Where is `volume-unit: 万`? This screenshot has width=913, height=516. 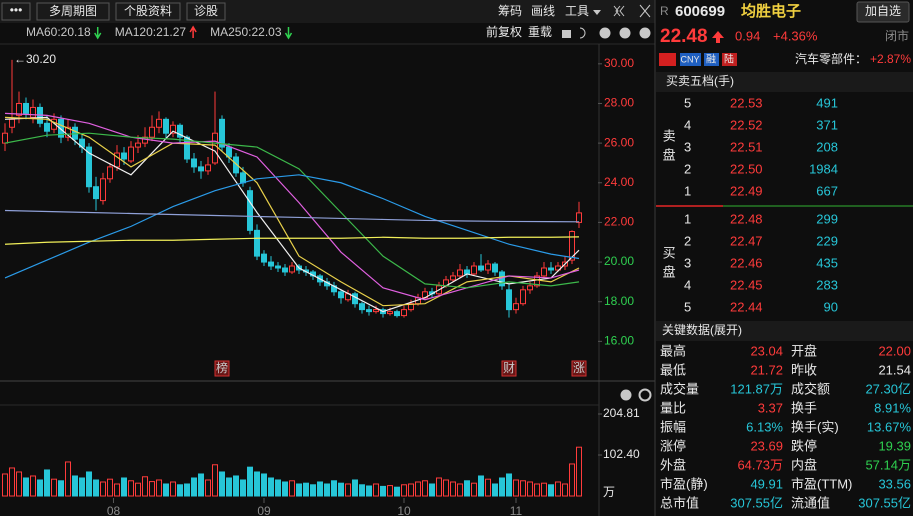 volume-unit: 万 is located at coordinates (609, 492).